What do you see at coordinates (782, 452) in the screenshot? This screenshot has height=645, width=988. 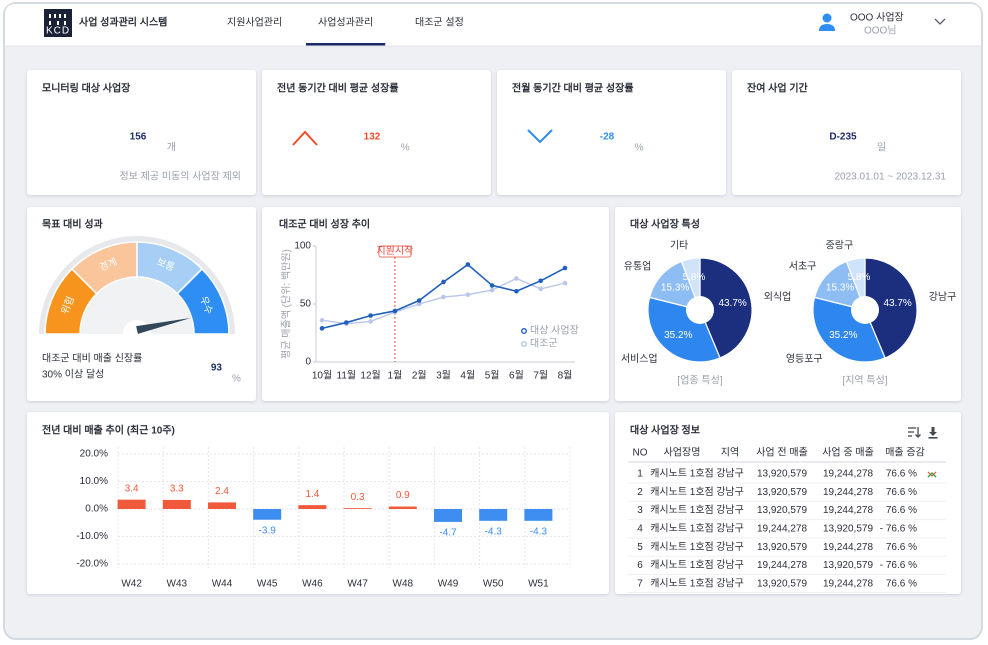 I see `table-header: 사업 전 매출` at bounding box center [782, 452].